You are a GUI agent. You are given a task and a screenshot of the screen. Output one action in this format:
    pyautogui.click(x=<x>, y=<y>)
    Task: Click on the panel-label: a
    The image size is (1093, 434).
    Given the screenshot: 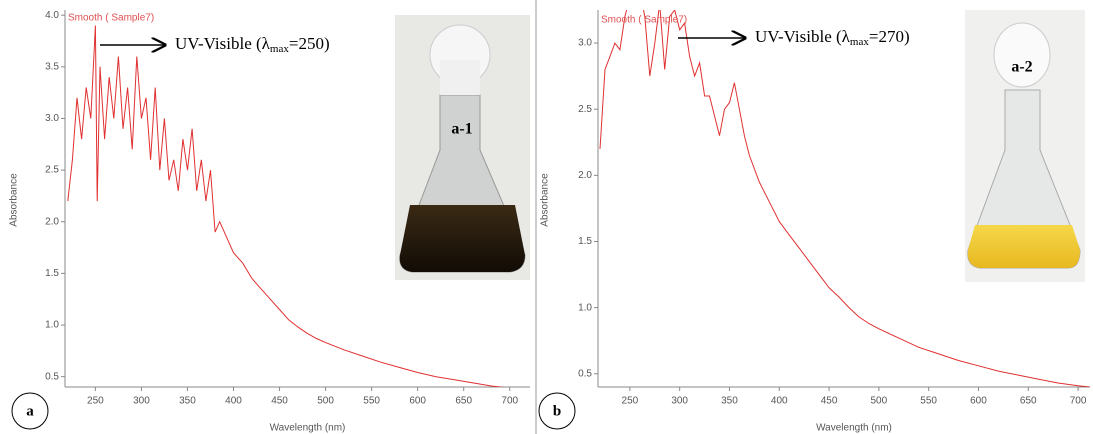 What is the action you would take?
    pyautogui.click(x=30, y=411)
    